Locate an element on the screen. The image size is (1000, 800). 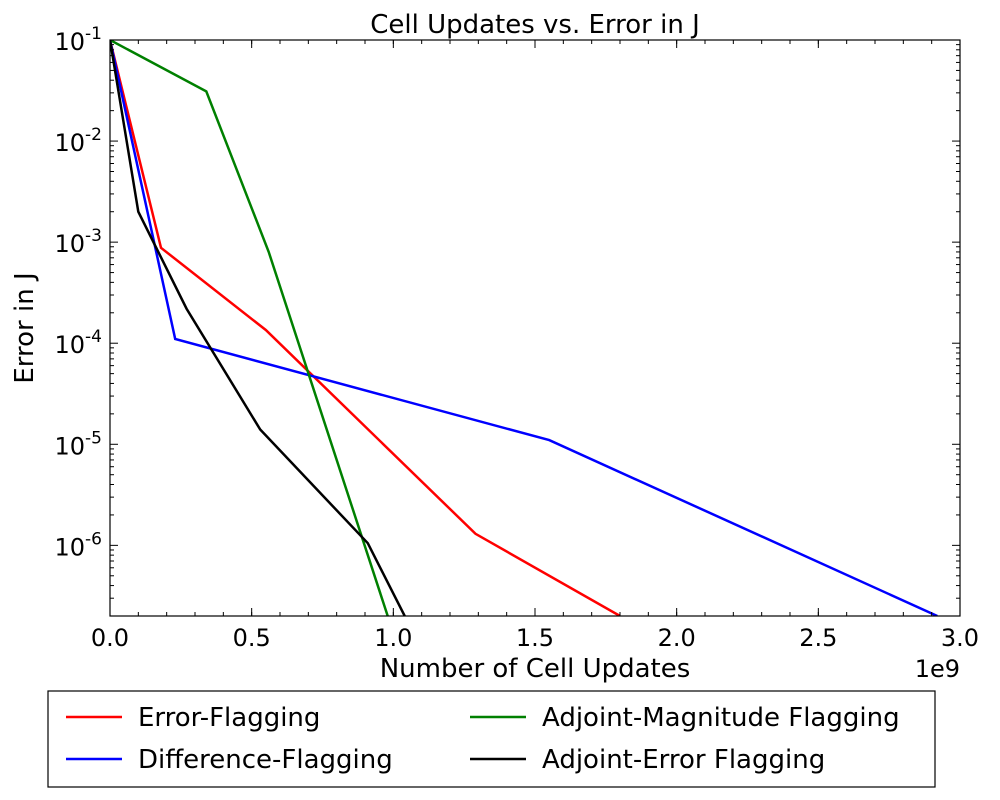
y-tick-label: 10⁻⁴ is located at coordinates (79, 343).